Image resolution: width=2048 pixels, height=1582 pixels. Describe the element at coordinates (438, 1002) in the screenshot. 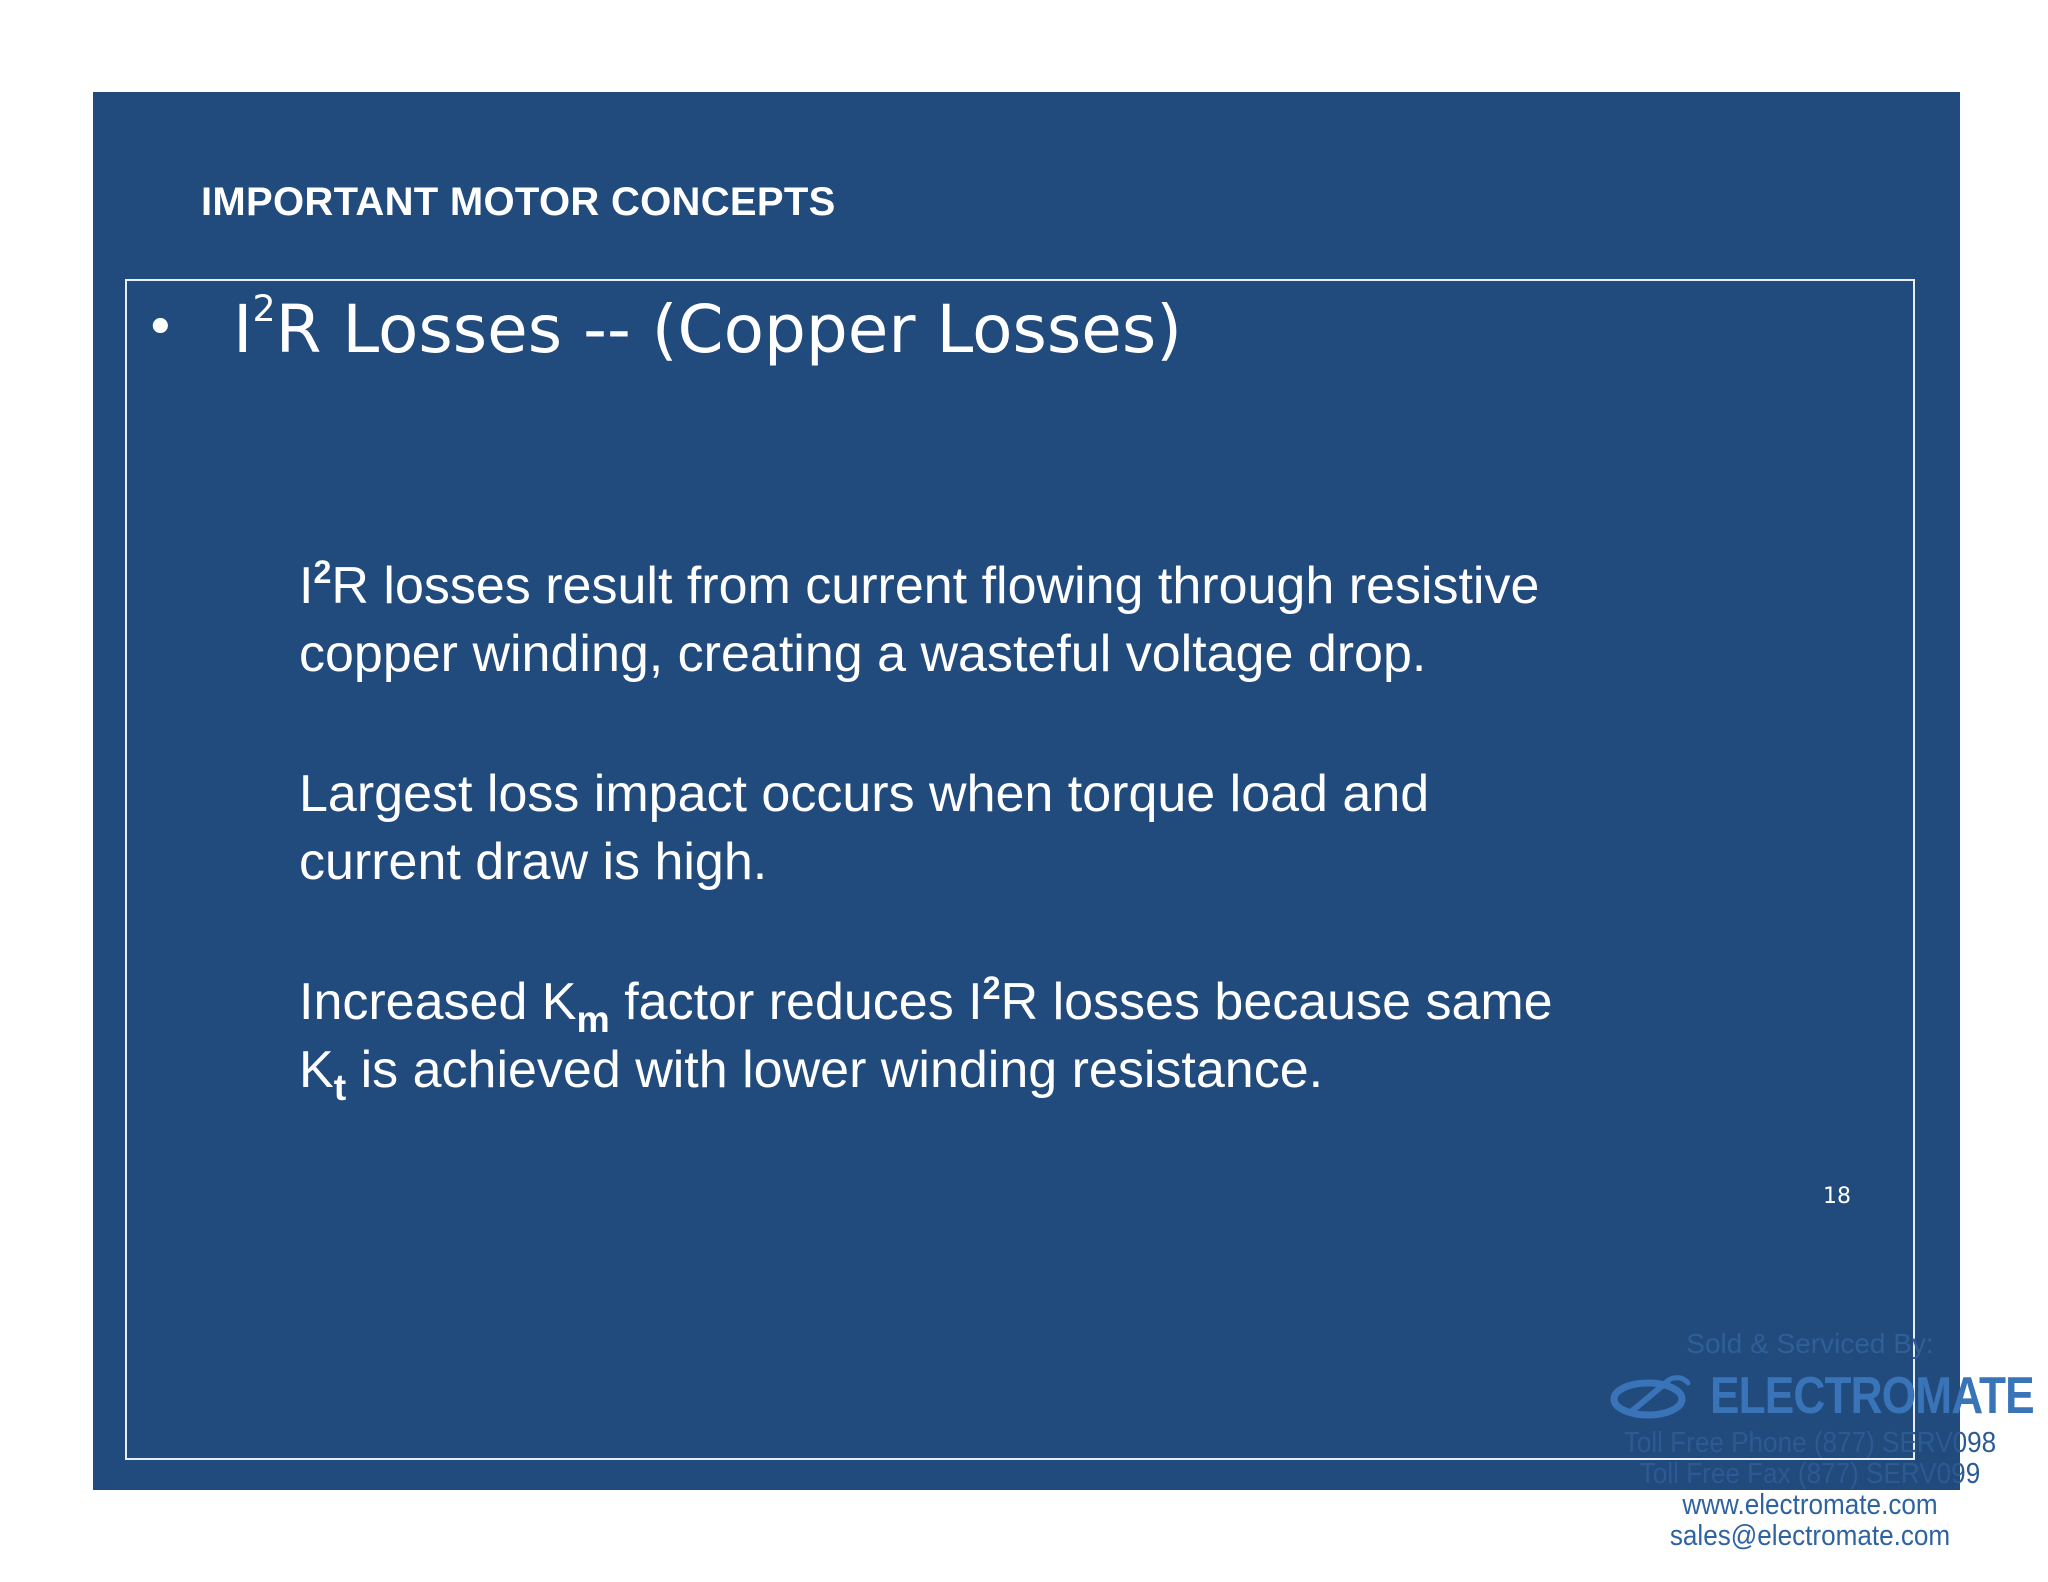

I see `p3-line1-part-a: Increased K` at that location.